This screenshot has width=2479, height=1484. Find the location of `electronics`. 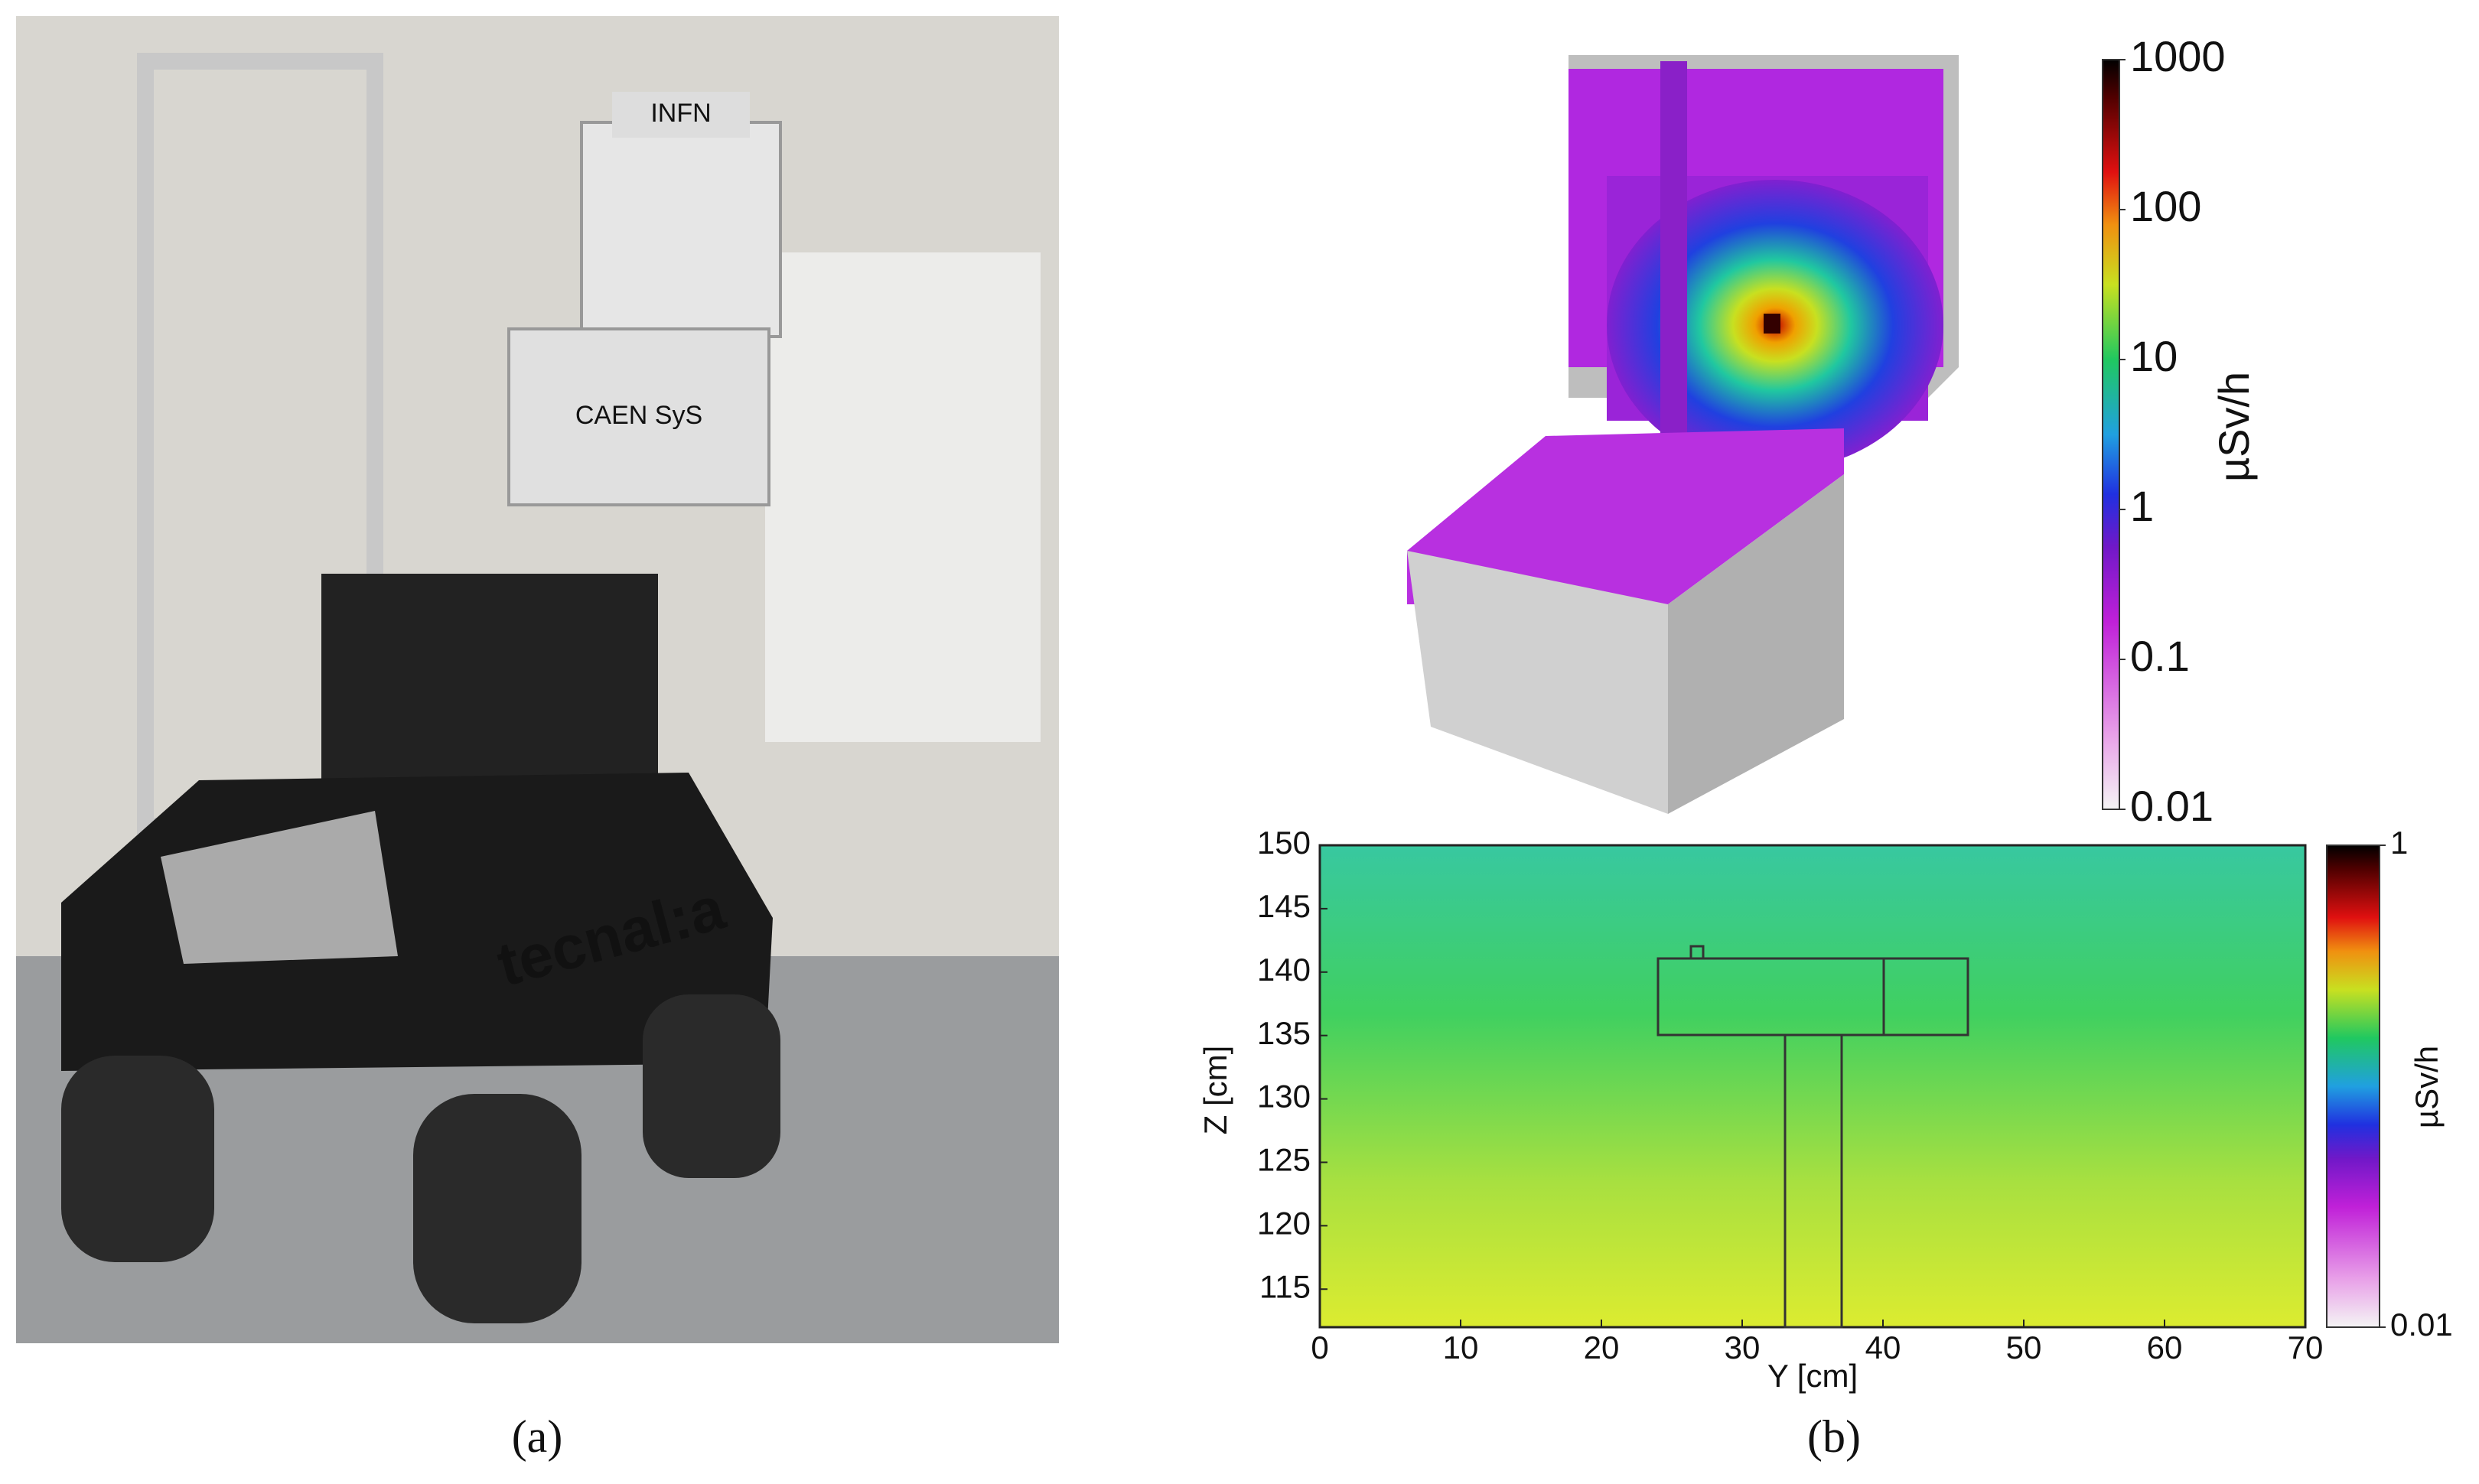

electronics is located at coordinates (489, 685).